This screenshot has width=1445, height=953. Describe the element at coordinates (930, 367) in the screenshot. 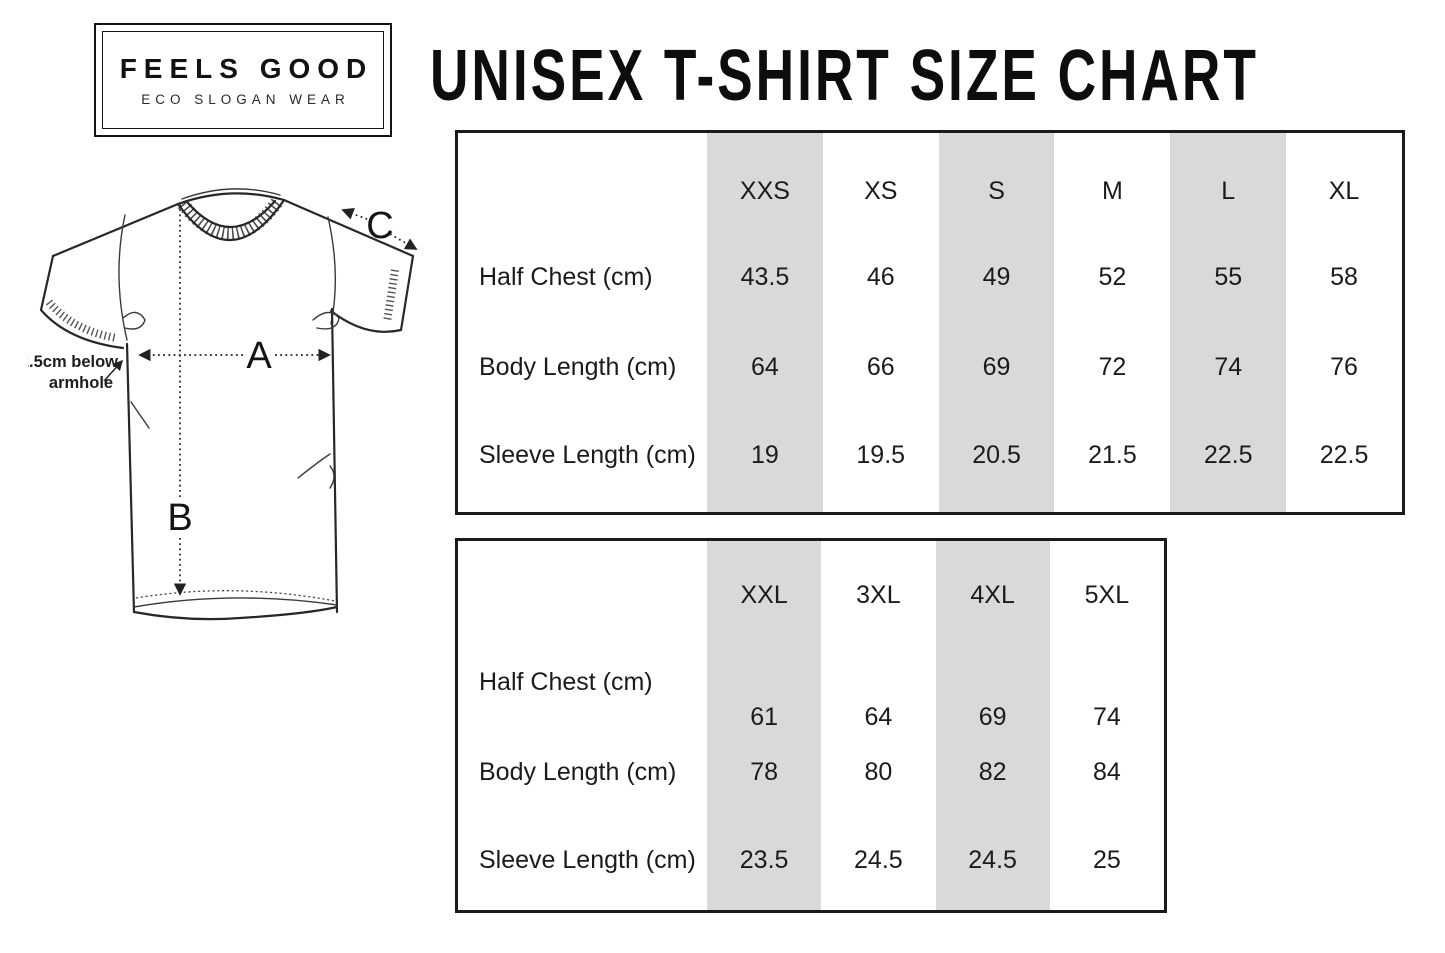

I see `measure-value-row: 64 66 69 72 74 76` at that location.